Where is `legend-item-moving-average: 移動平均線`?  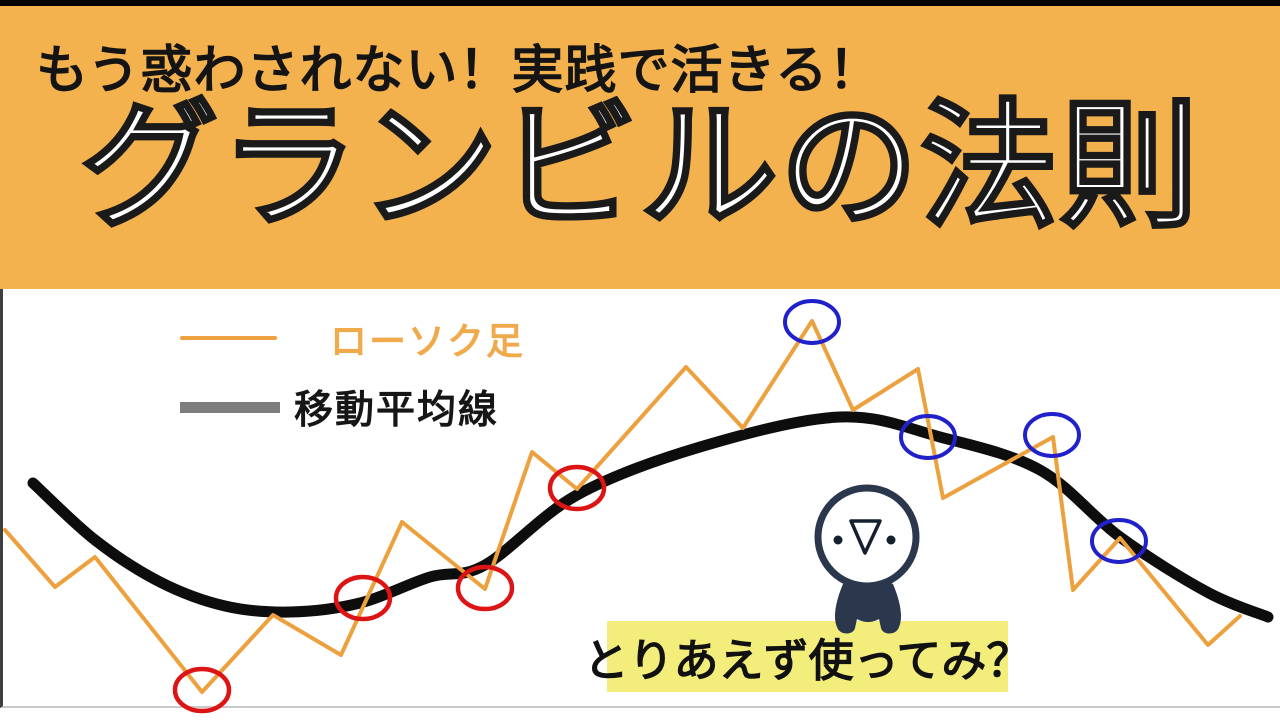 legend-item-moving-average: 移動平均線 is located at coordinates (339, 408).